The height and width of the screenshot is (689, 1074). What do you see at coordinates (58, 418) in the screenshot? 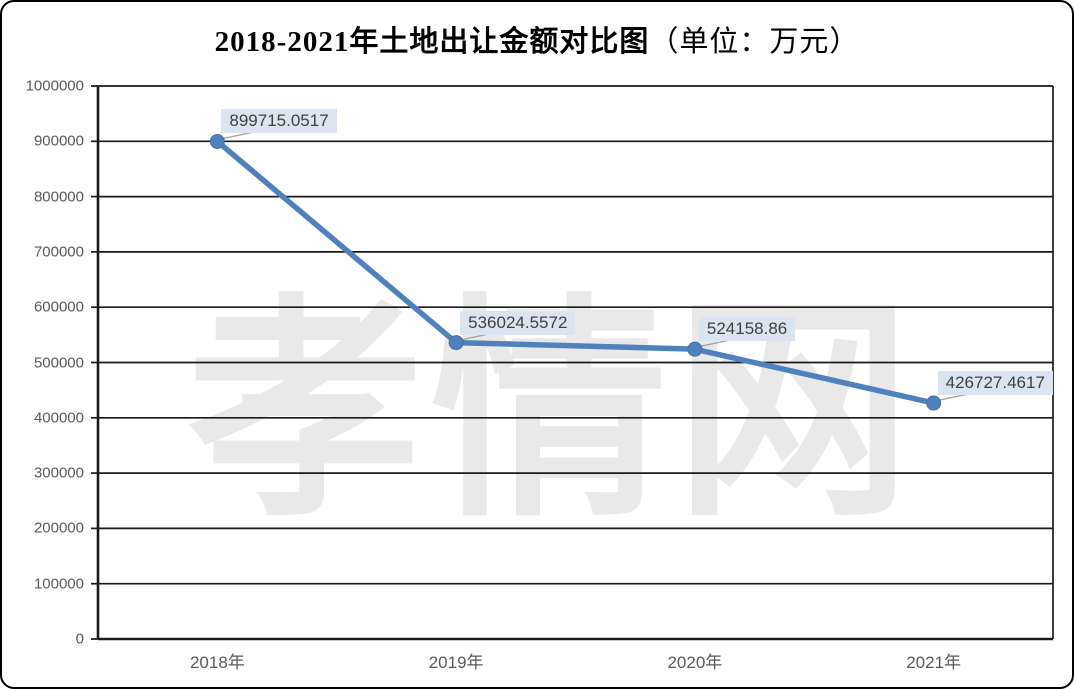
I see `y-axis-tick-label: 400000` at bounding box center [58, 418].